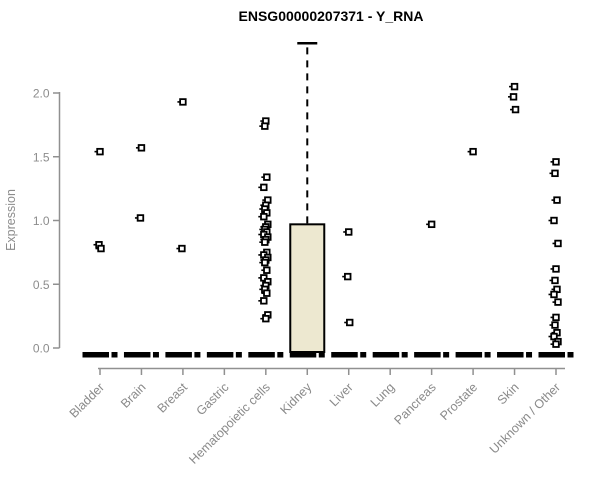 The image size is (600, 500). What do you see at coordinates (41, 221) in the screenshot?
I see `y-tick-label: 1.0` at bounding box center [41, 221].